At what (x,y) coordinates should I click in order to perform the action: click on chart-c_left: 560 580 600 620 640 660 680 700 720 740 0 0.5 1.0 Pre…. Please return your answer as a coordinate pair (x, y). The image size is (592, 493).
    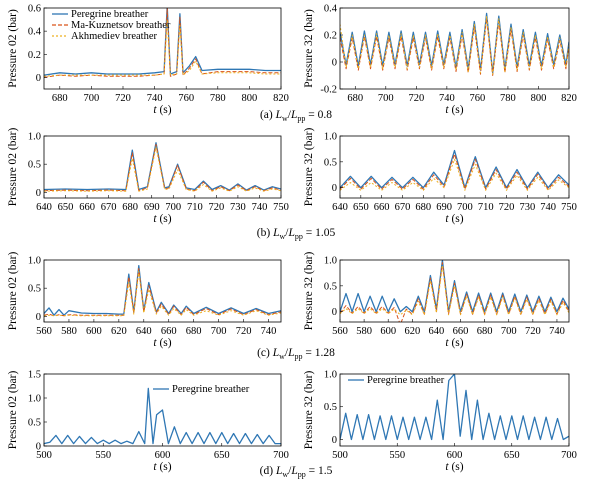
    Looking at the image, I should click on (144, 300).